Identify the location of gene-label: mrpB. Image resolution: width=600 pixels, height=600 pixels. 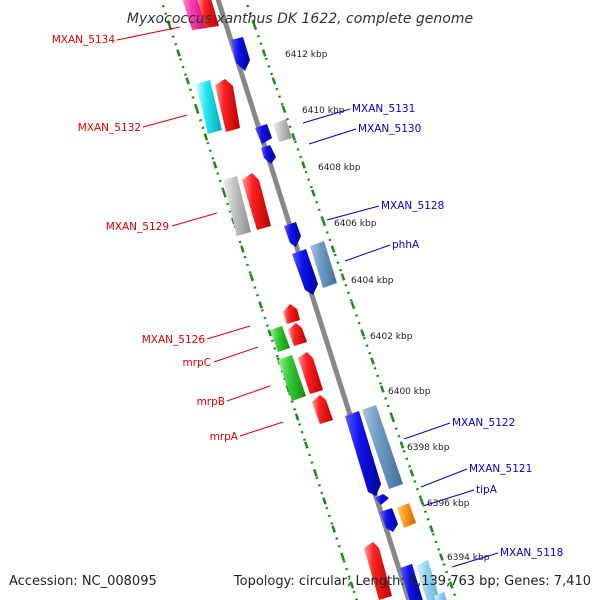
(211, 402).